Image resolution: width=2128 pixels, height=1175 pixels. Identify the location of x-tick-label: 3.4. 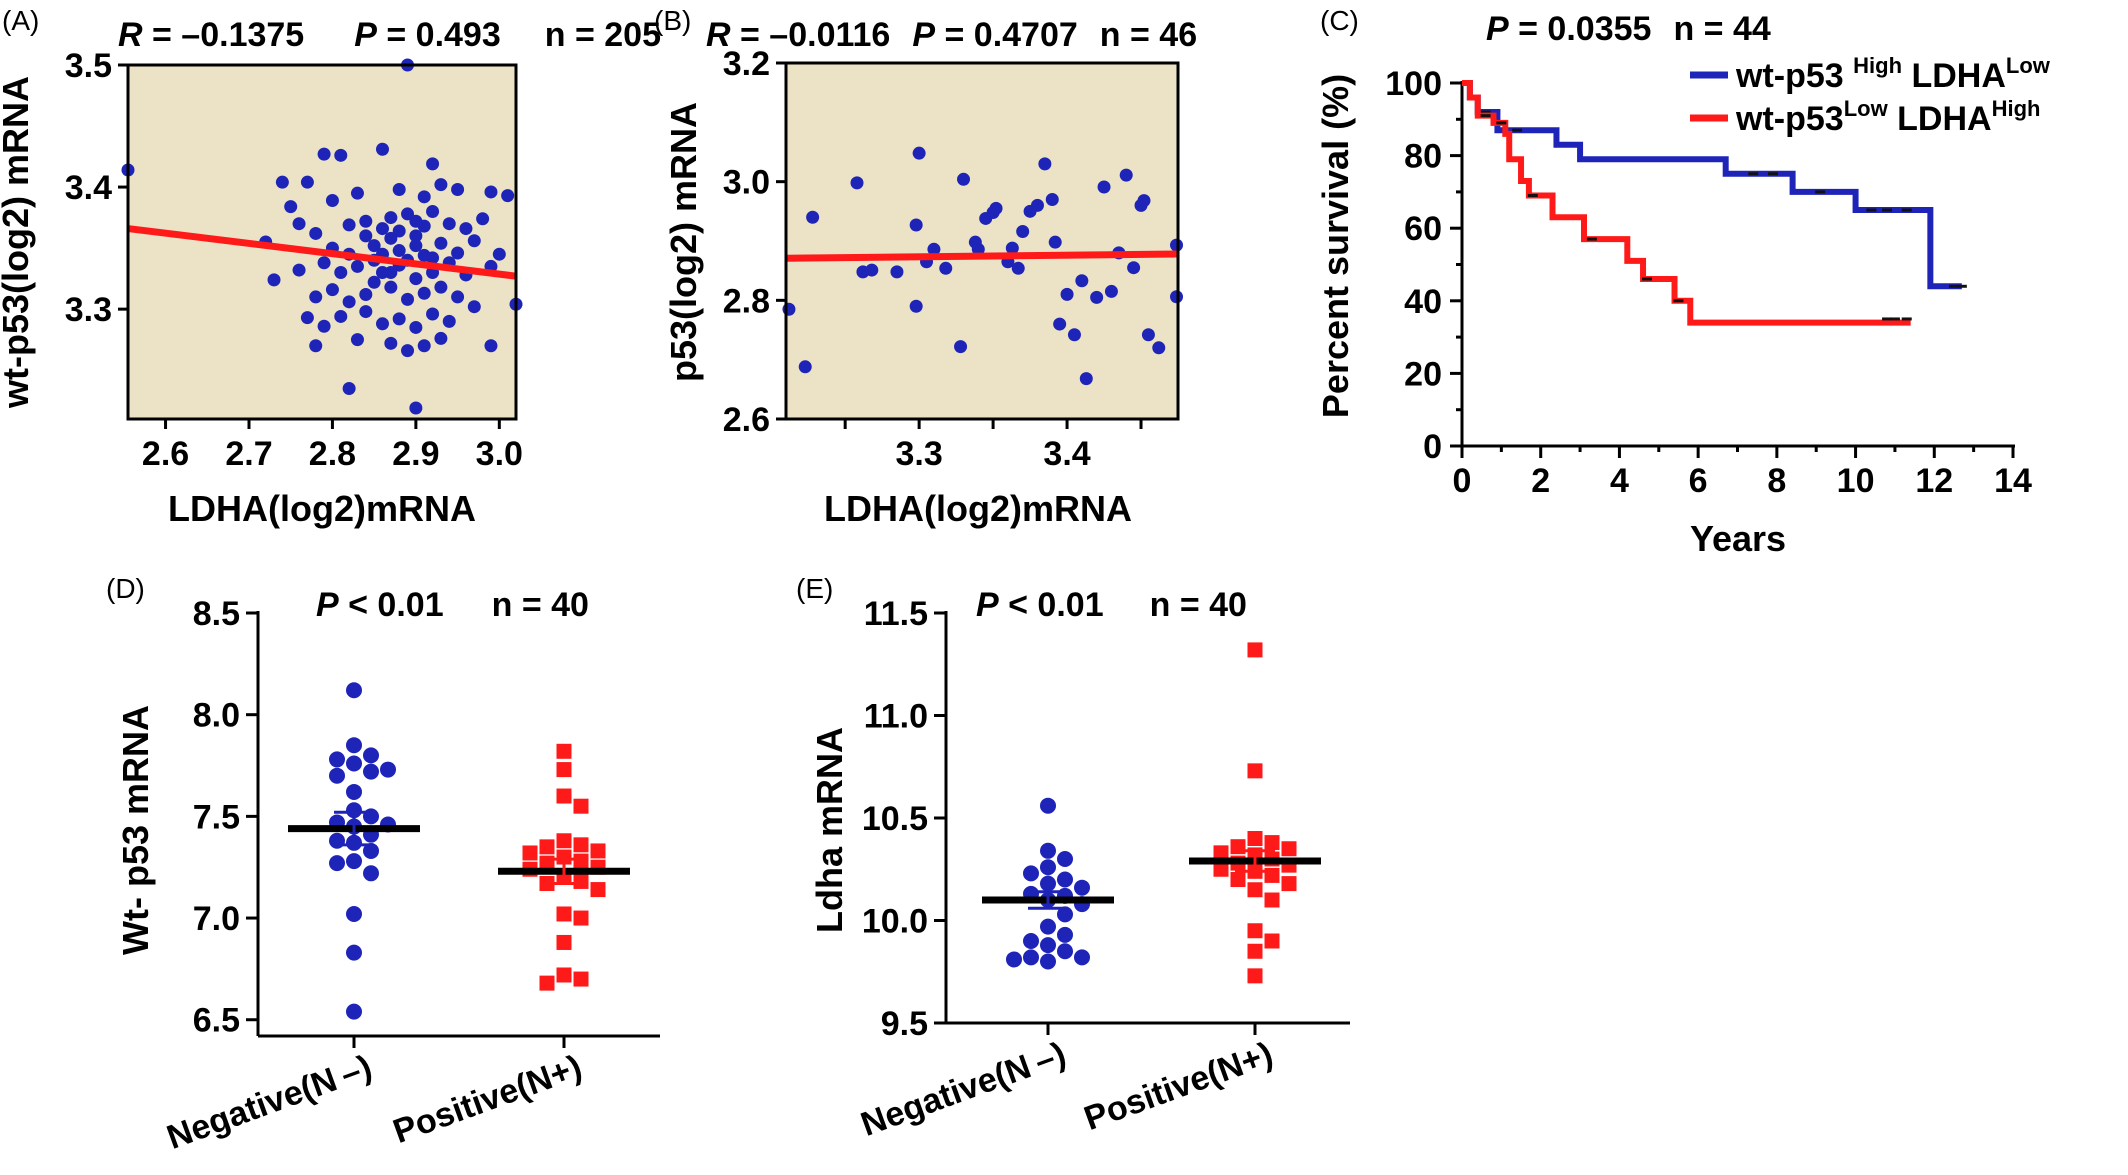
(1066, 454).